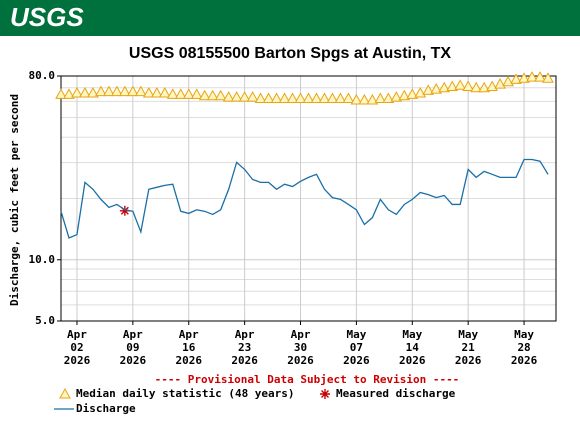 This screenshot has height=434, width=580. Describe the element at coordinates (469, 347) in the screenshot. I see `x-tick-label: 21` at that location.